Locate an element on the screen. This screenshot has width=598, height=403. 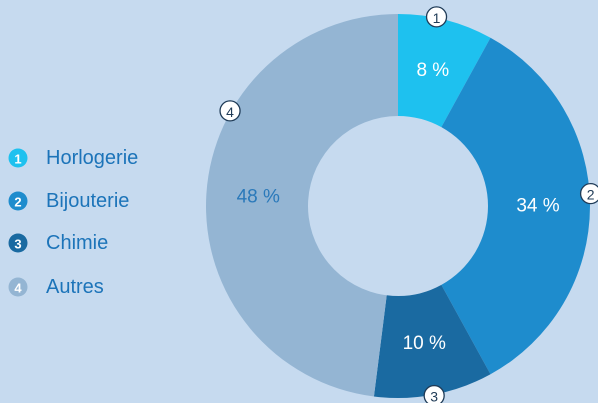
slice-badge-number: 4 is located at coordinates (230, 112).